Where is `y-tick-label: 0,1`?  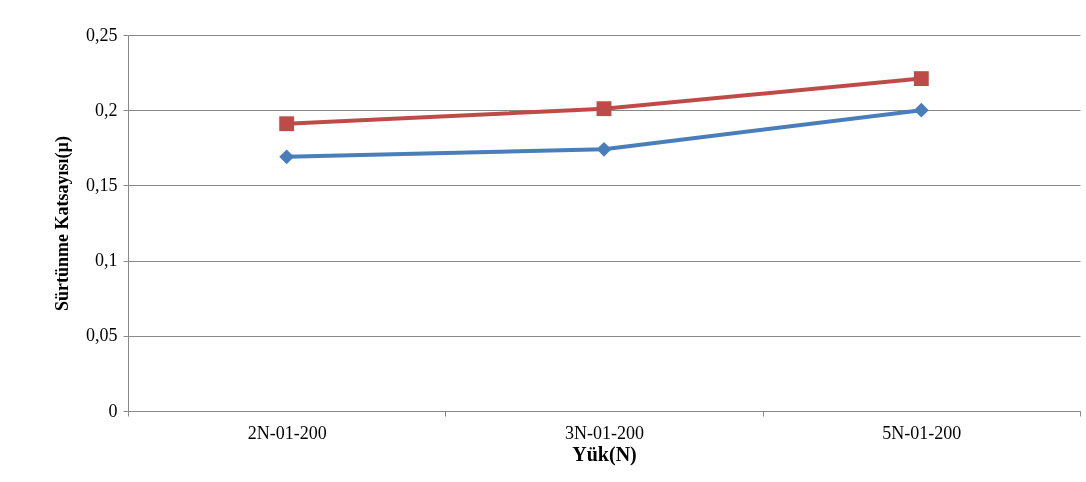 y-tick-label: 0,1 is located at coordinates (106, 260).